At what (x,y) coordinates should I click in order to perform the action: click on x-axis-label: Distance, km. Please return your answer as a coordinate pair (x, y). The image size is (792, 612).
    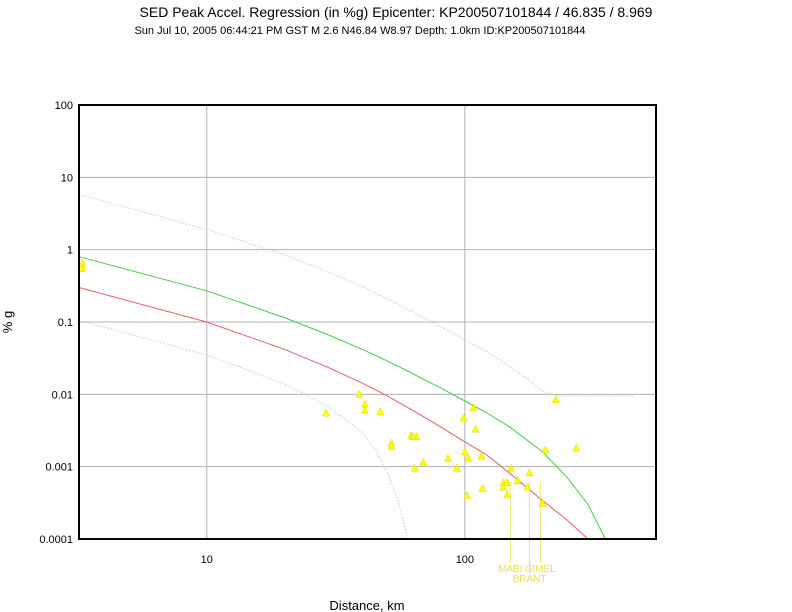
    Looking at the image, I should click on (366, 605).